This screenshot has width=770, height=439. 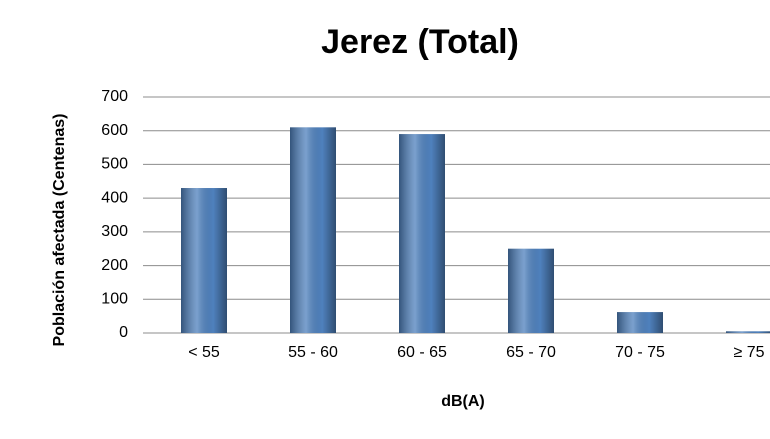 I want to click on x-tick-label: 60 - 65, so click(x=422, y=352).